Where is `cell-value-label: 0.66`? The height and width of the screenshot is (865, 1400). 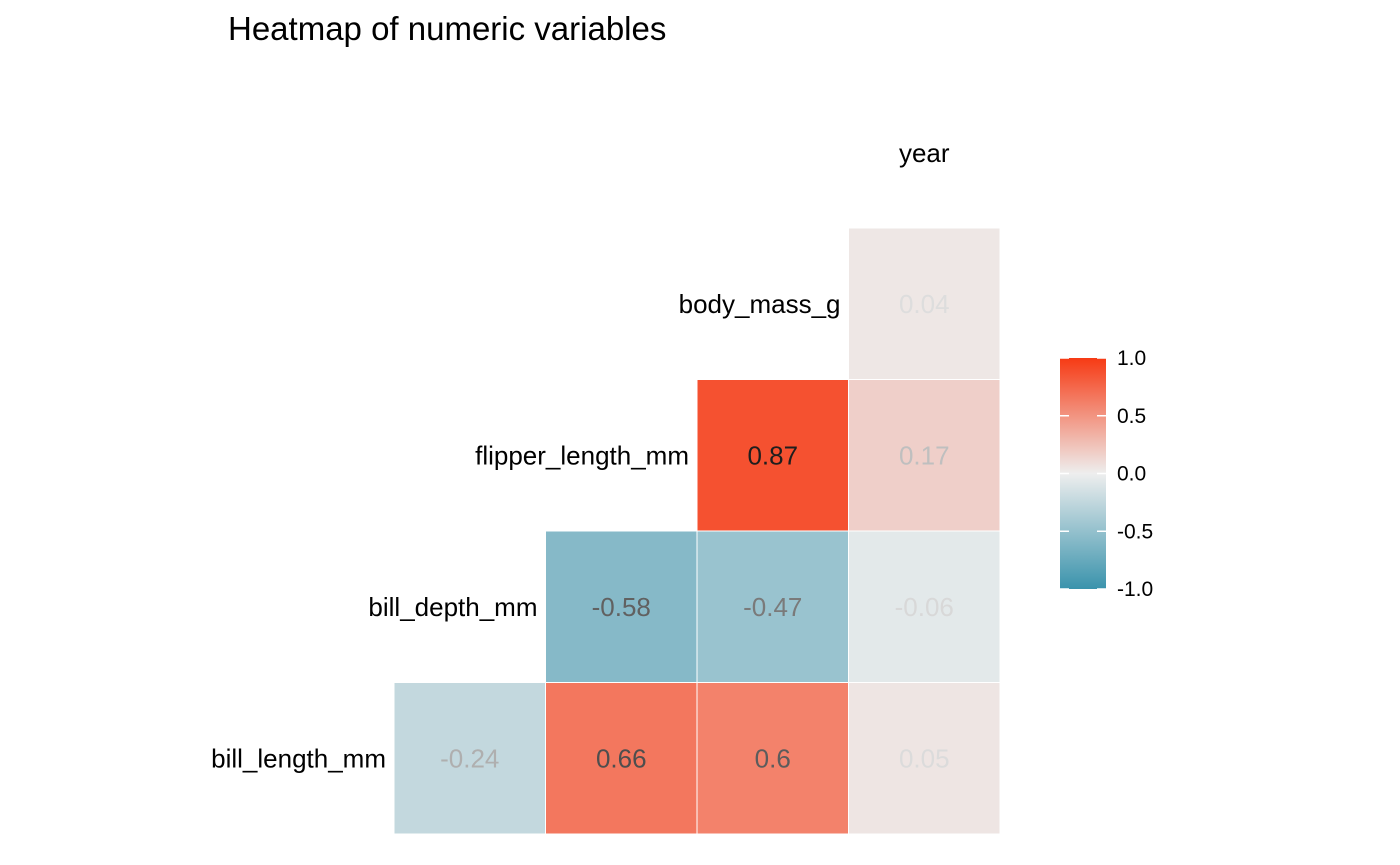 cell-value-label: 0.66 is located at coordinates (621, 758).